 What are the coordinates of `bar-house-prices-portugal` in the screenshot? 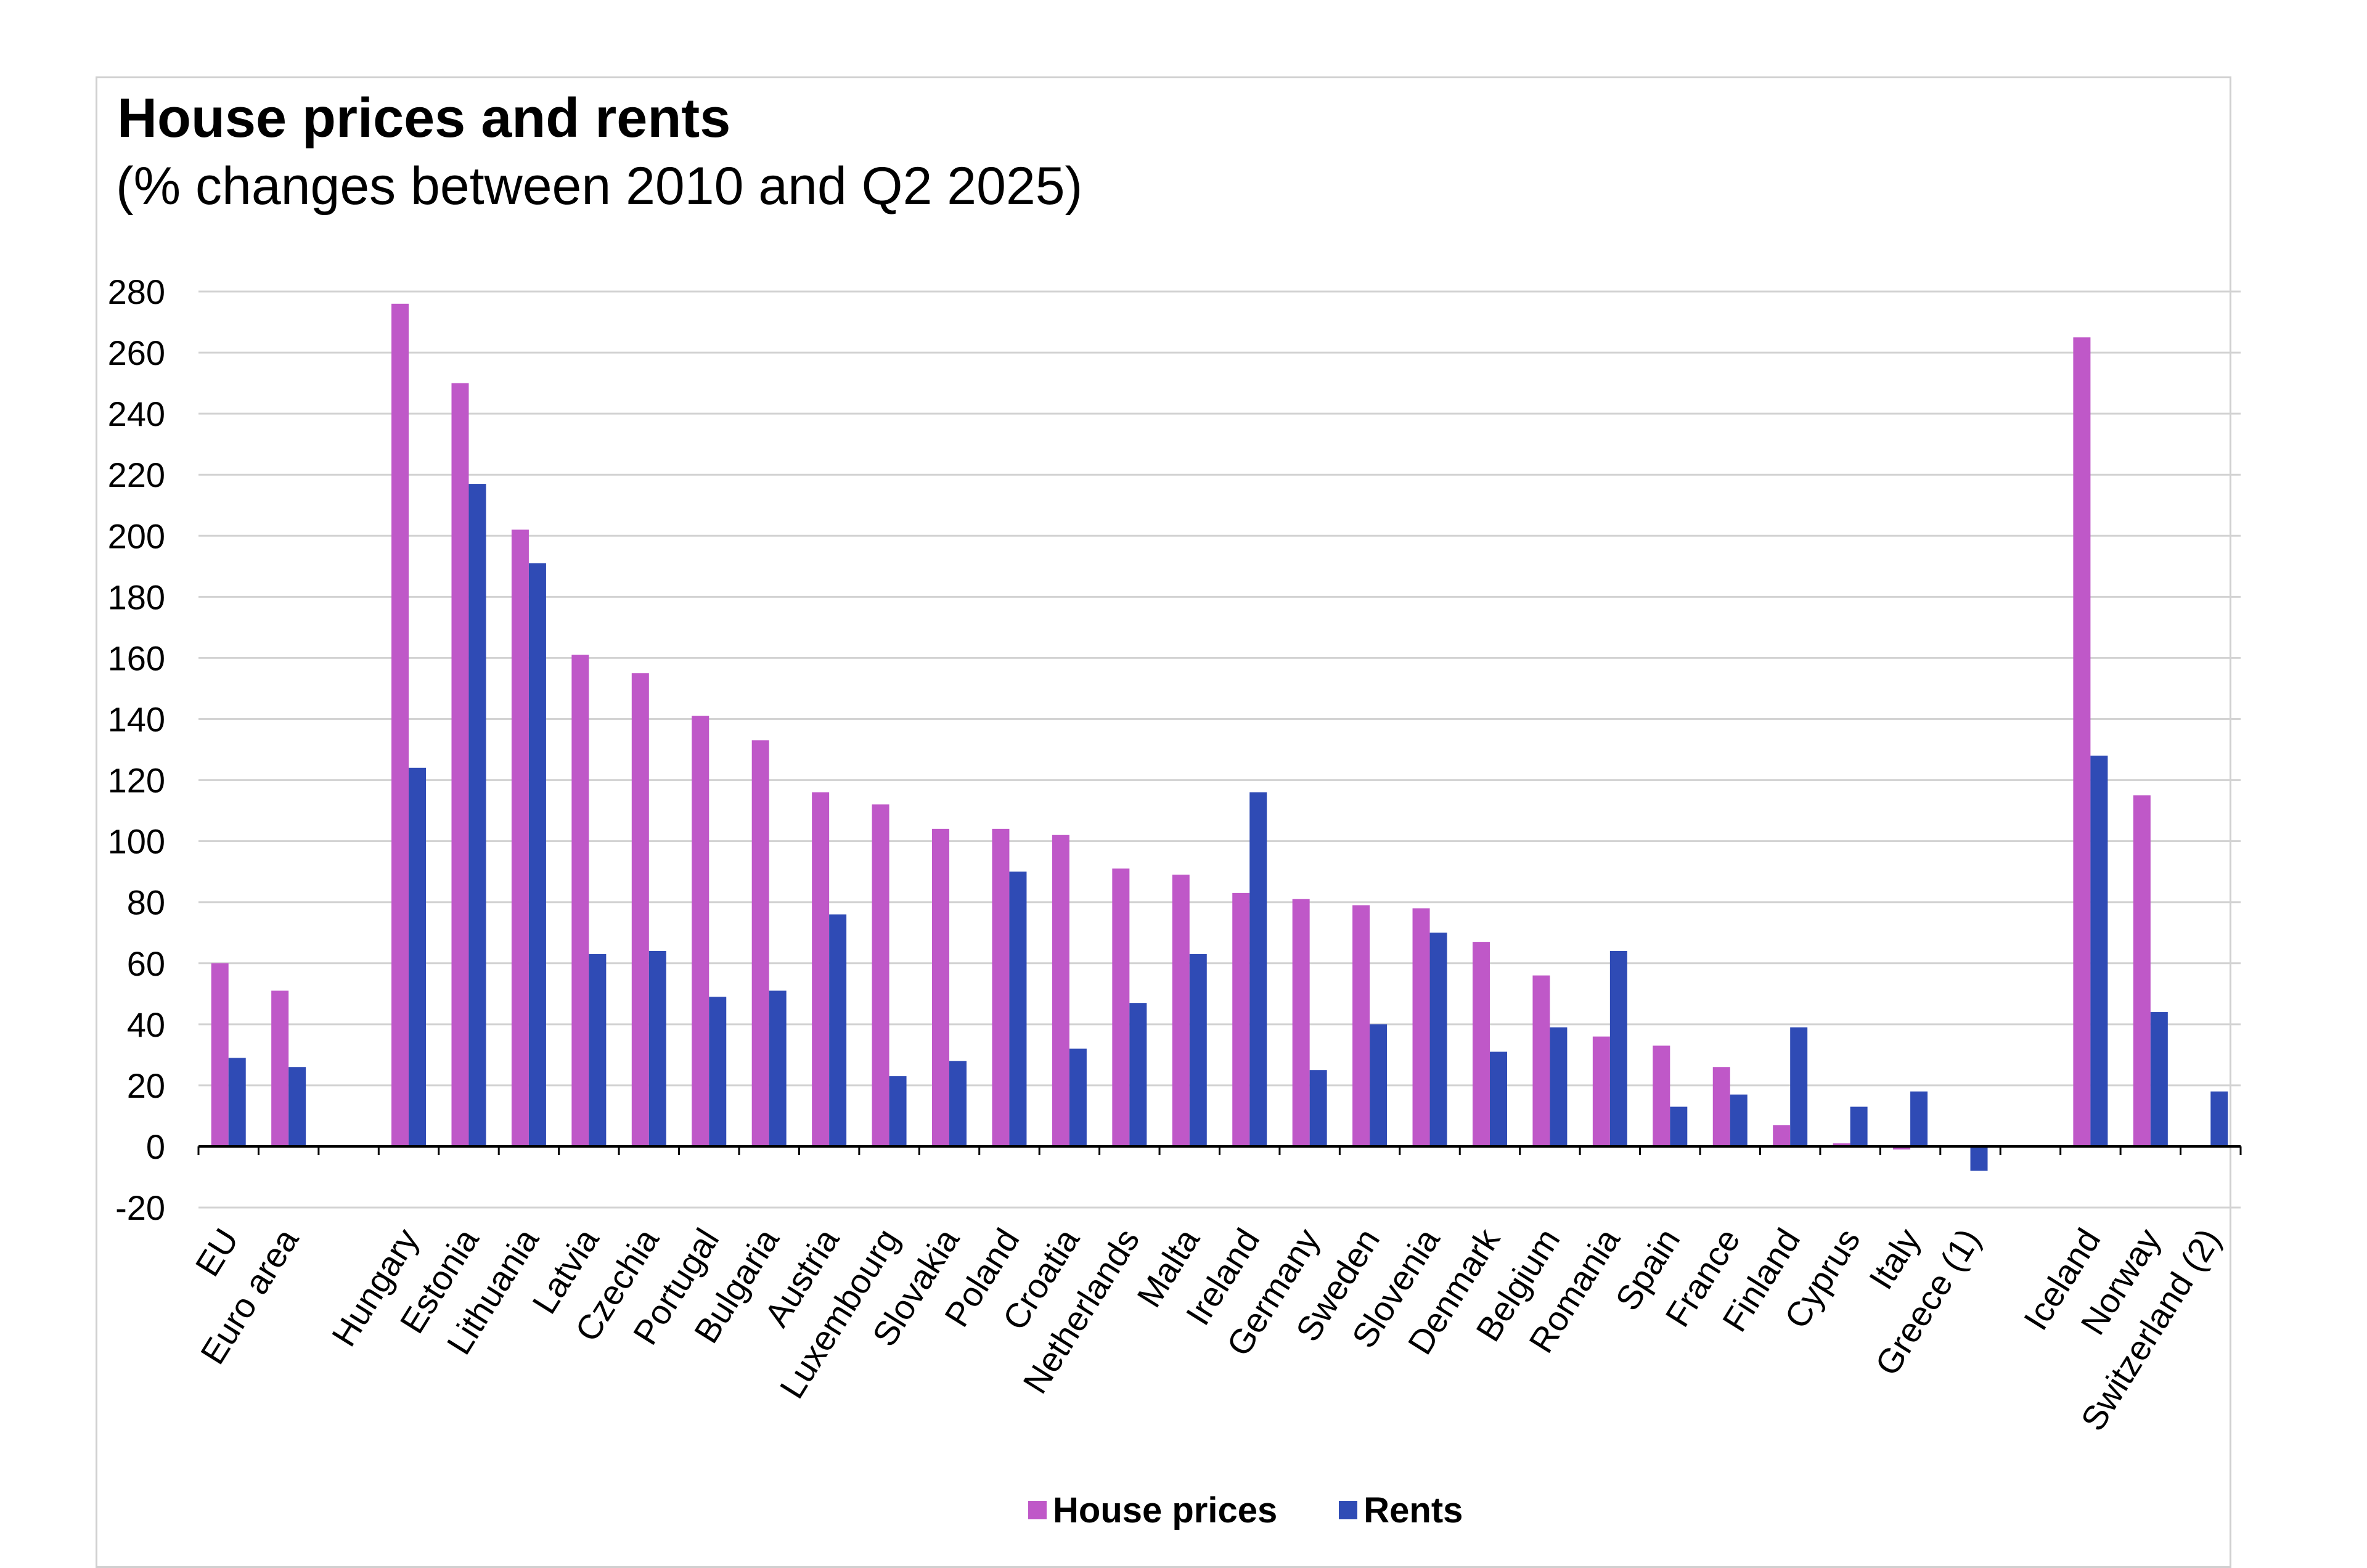 It's located at (700, 931).